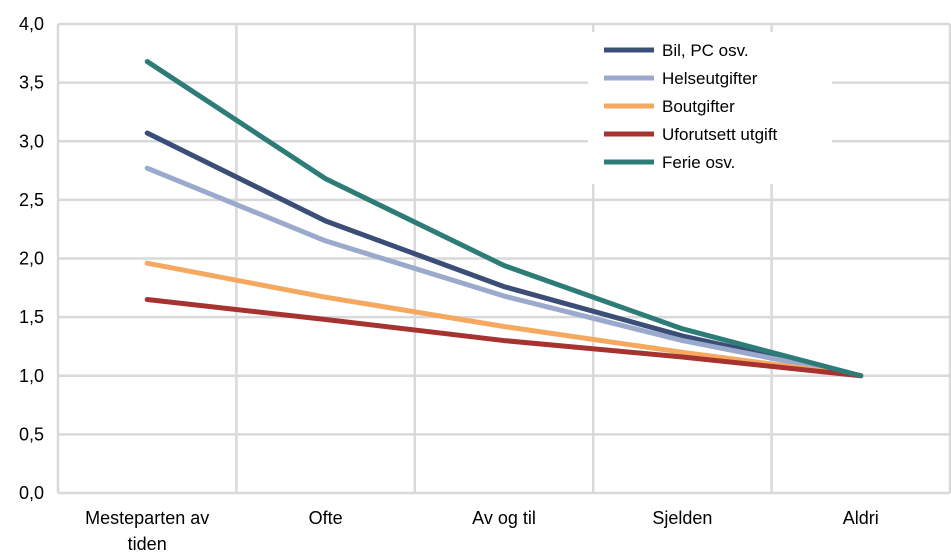 This screenshot has height=554, width=951. Describe the element at coordinates (31, 376) in the screenshot. I see `y-tick-label: 1,0` at that location.